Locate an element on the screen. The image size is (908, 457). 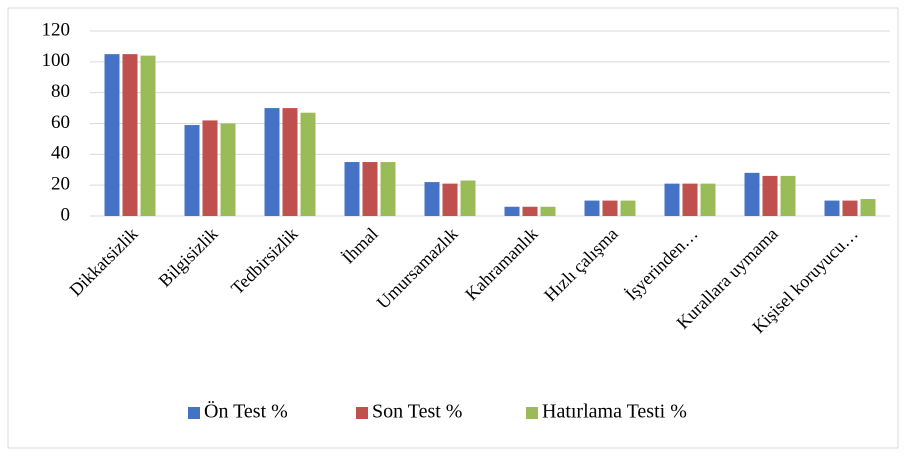
y-tick-label: 0 is located at coordinates (66, 214).